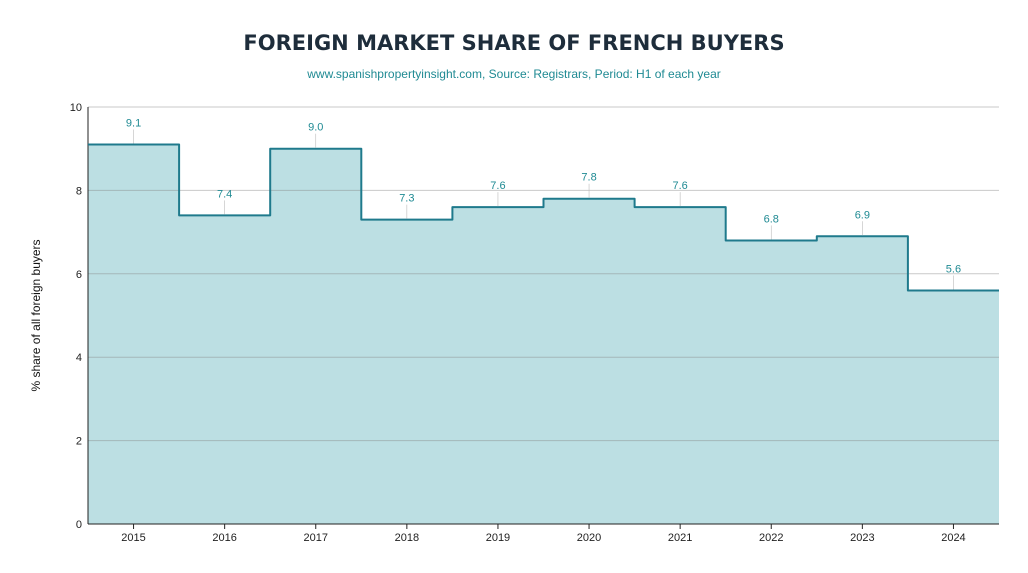  I want to click on data-label: 5.6, so click(953, 269).